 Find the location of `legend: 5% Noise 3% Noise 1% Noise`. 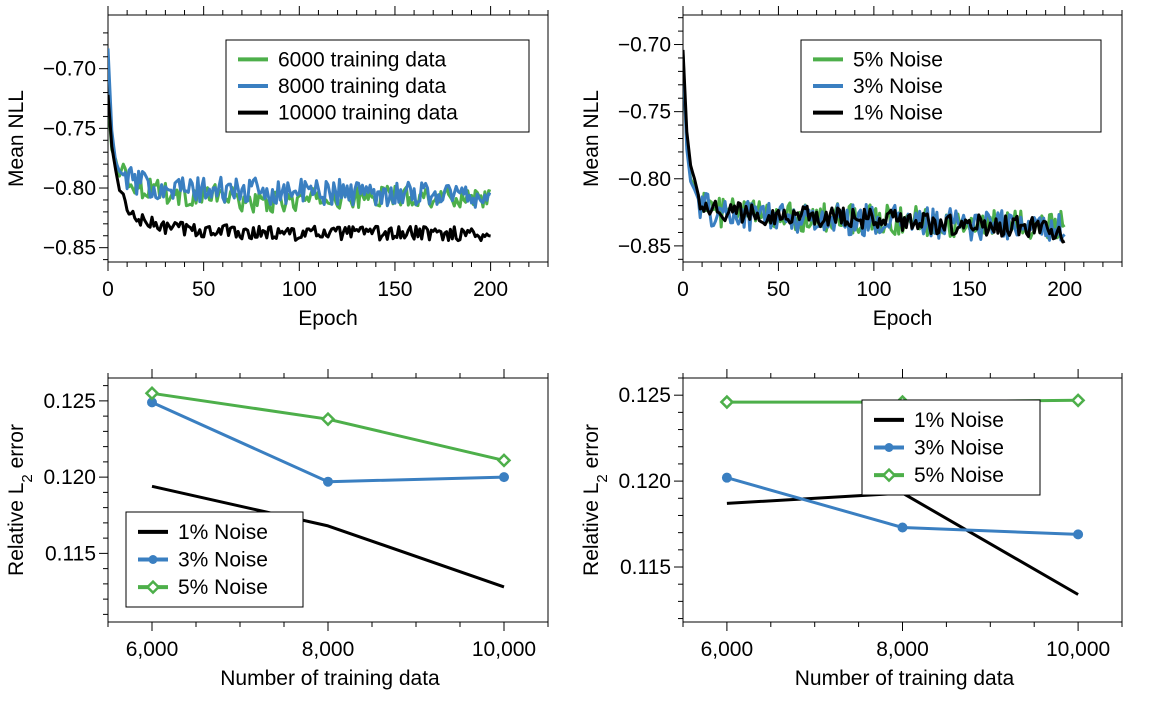

legend: 5% Noise 3% Noise 1% Noise is located at coordinates (951, 86).